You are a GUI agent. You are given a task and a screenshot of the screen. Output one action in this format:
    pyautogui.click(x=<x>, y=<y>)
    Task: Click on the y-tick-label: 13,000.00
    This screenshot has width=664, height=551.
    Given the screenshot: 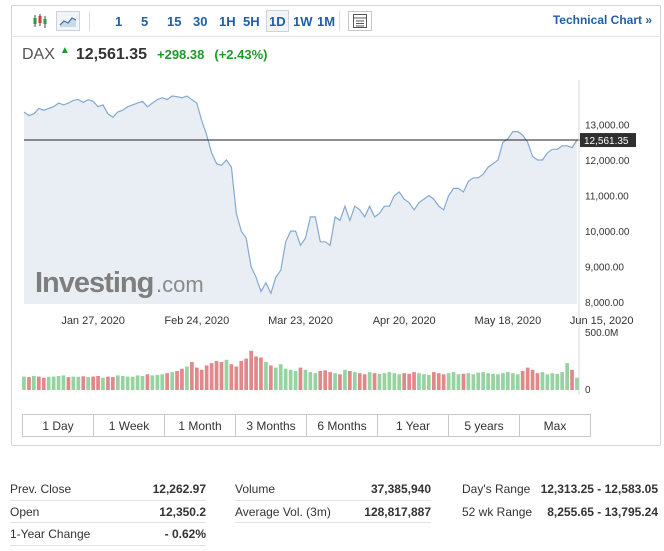 What is the action you would take?
    pyautogui.click(x=607, y=125)
    